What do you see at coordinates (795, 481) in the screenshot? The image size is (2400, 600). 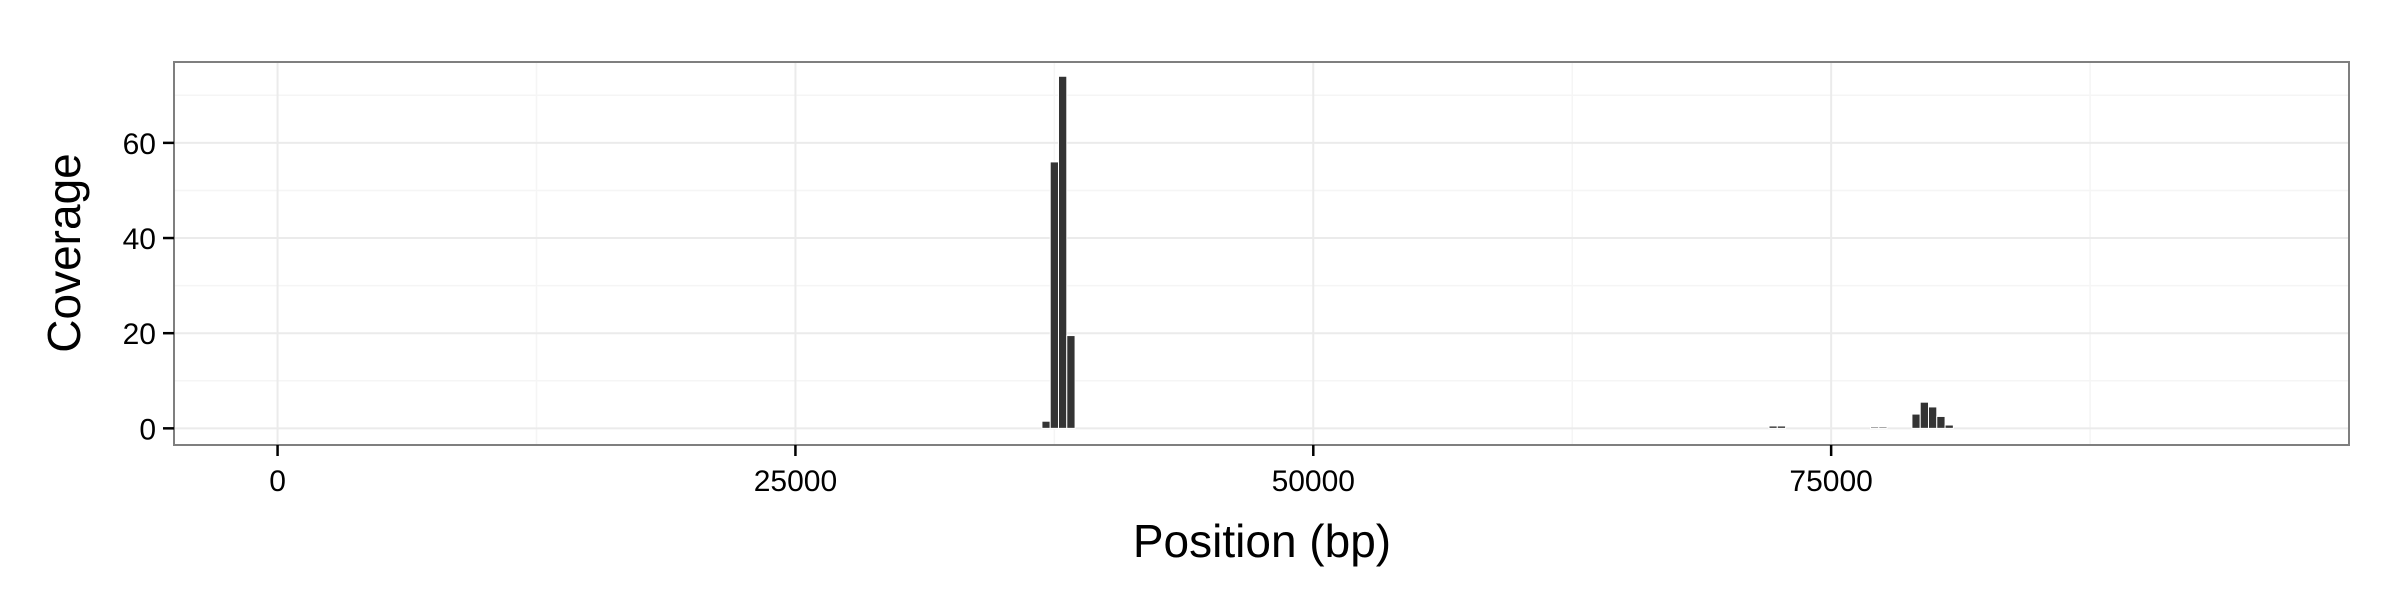 I see `x-tick-label: 25000` at bounding box center [795, 481].